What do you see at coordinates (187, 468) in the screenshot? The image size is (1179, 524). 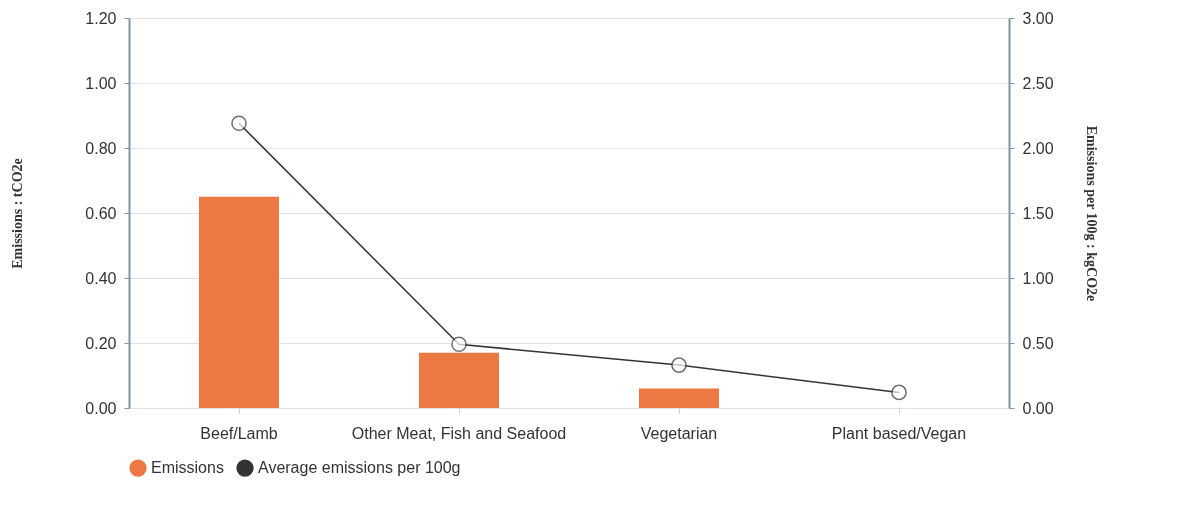 I see `legend-label: Emissions` at bounding box center [187, 468].